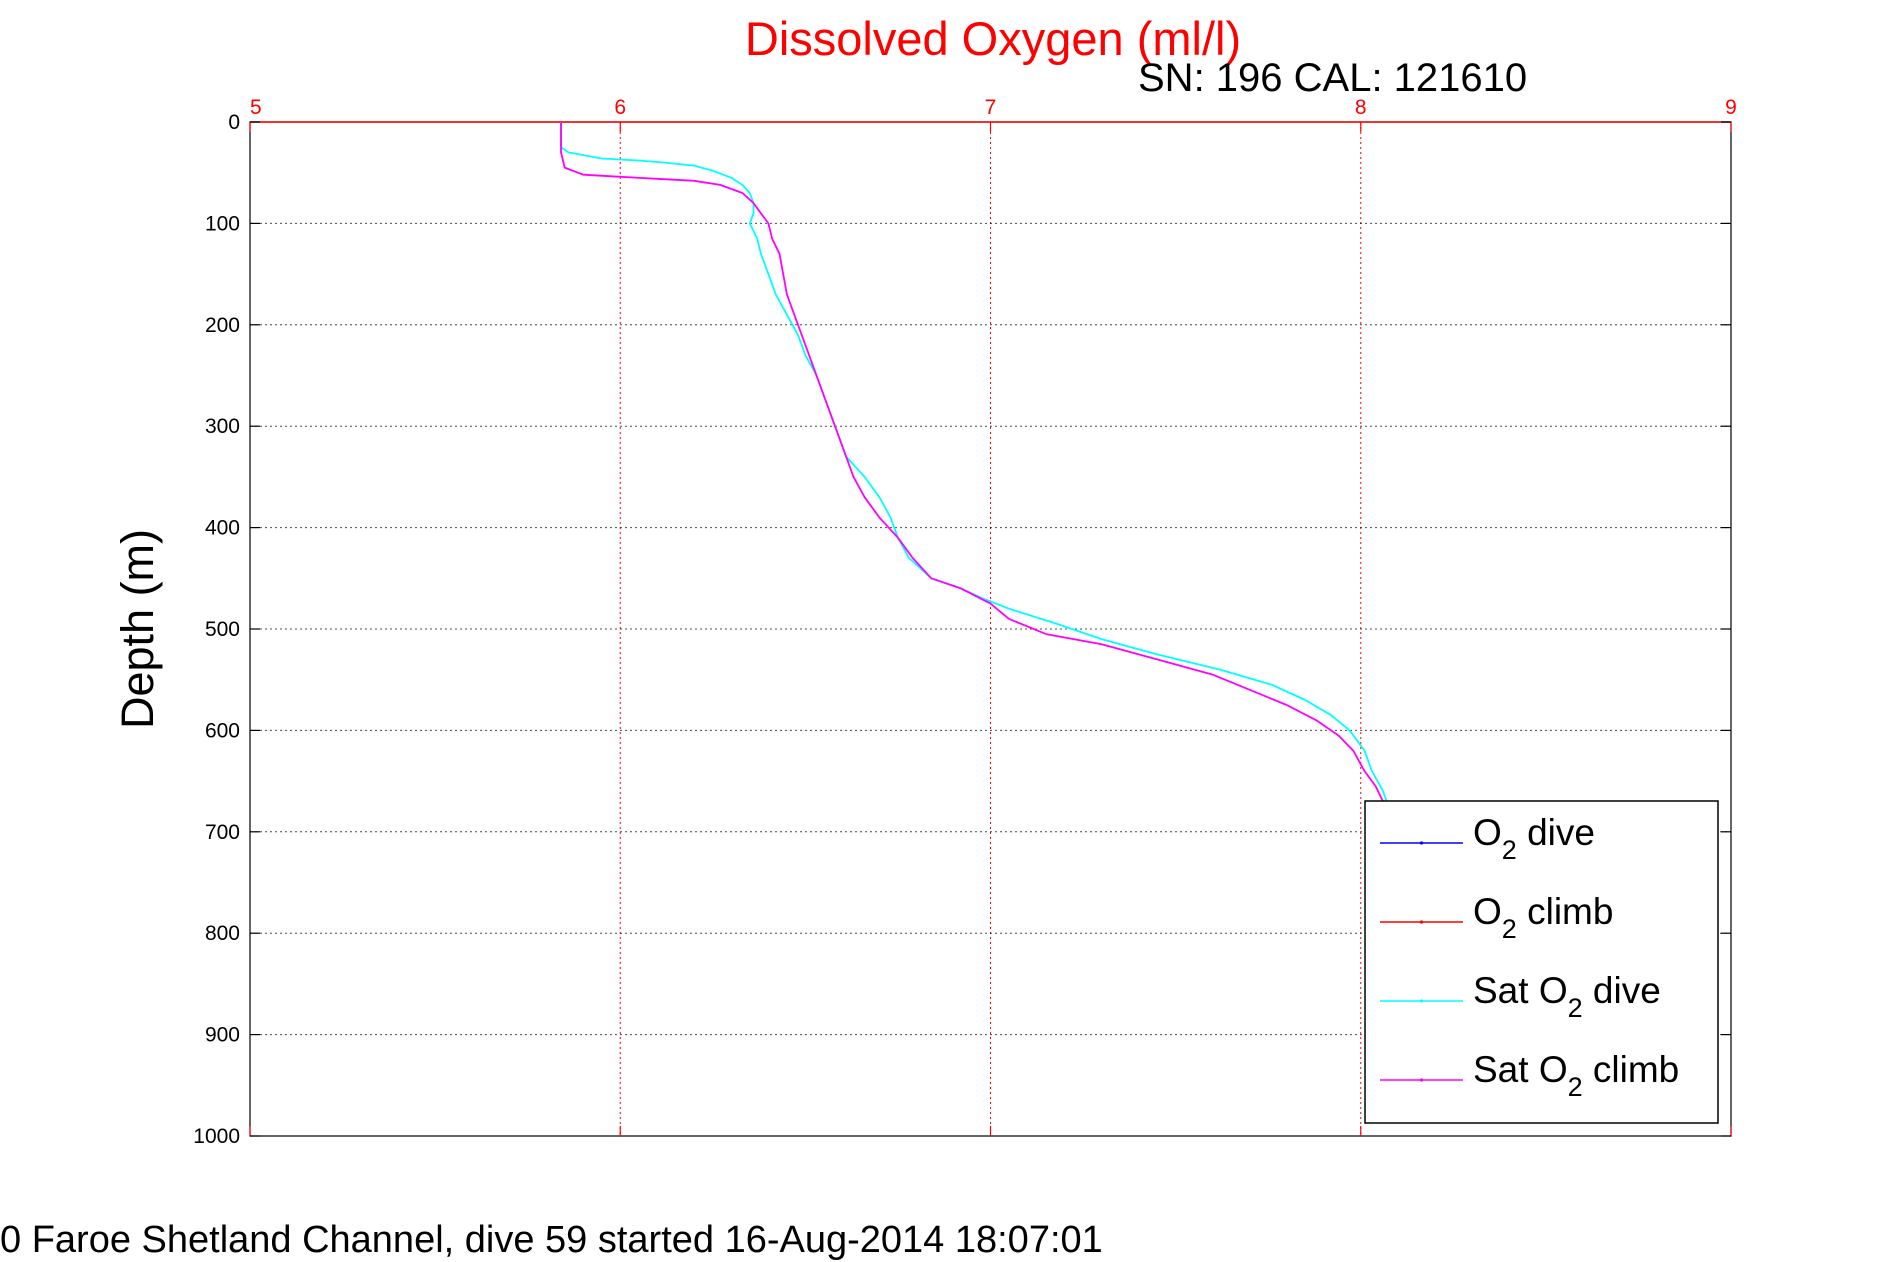 This screenshot has height=1262, width=1891. I want to click on y-tick-label: 700, so click(222, 832).